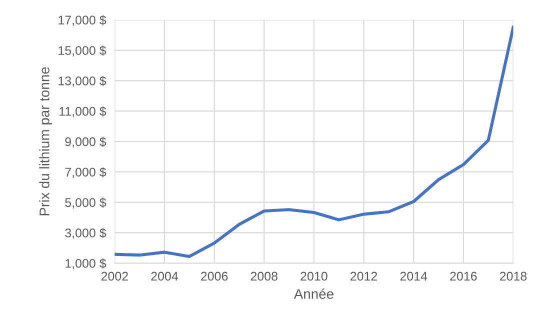  What do you see at coordinates (164, 276) in the screenshot?
I see `x-tick-label: 2004` at bounding box center [164, 276].